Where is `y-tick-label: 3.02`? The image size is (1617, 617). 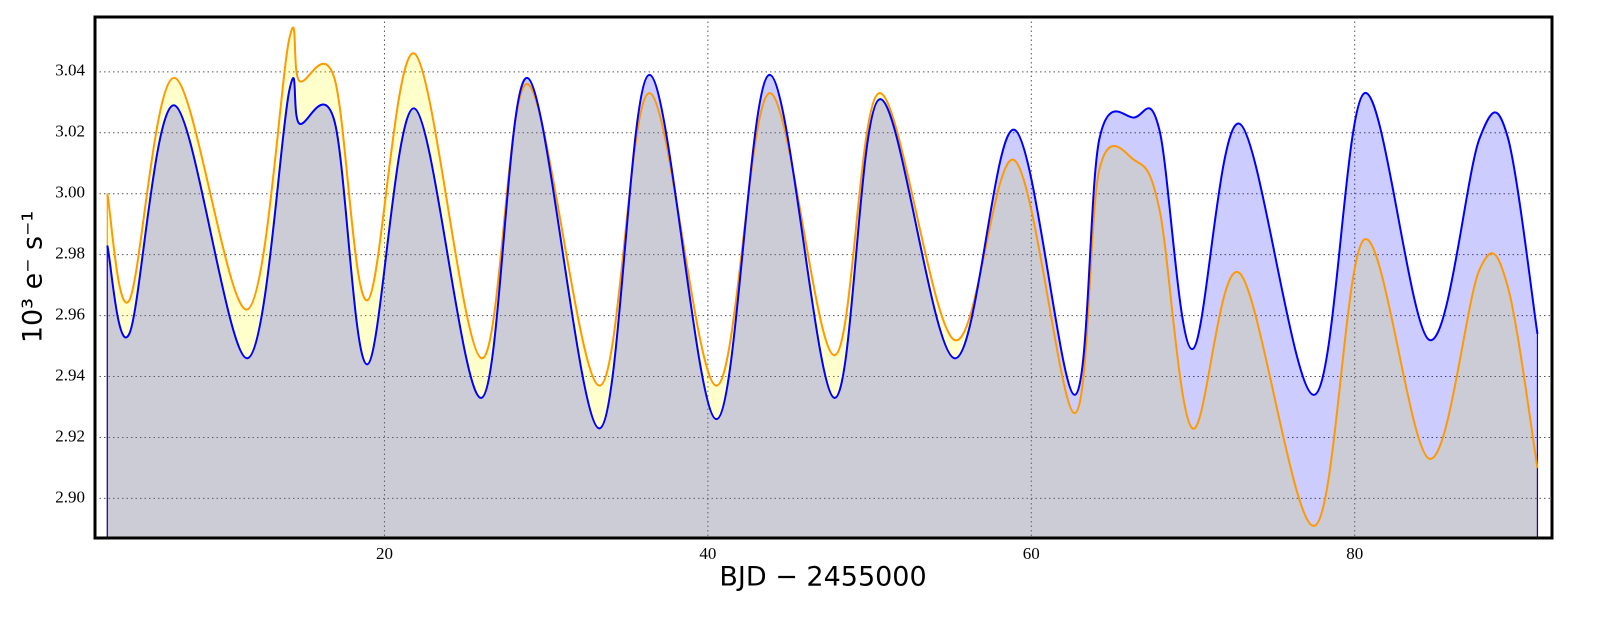
y-tick-label: 3.02 is located at coordinates (70, 131).